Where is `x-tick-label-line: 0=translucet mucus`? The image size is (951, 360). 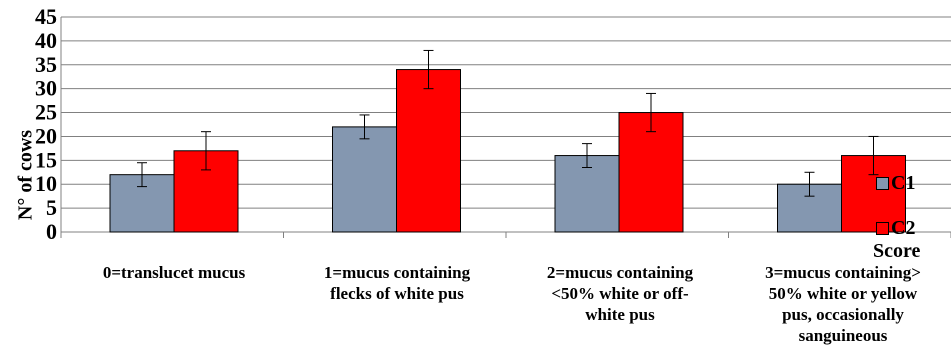
x-tick-label-line: 0=translucet mucus is located at coordinates (174, 272).